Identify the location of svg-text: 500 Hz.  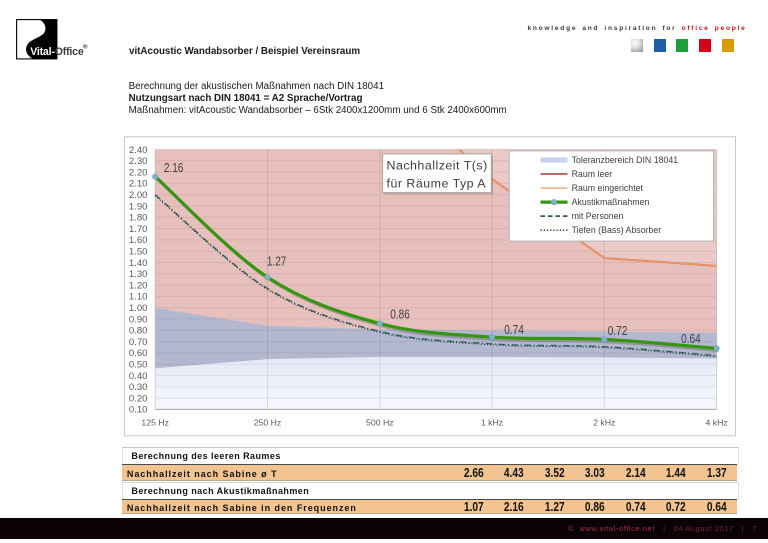
(380, 423).